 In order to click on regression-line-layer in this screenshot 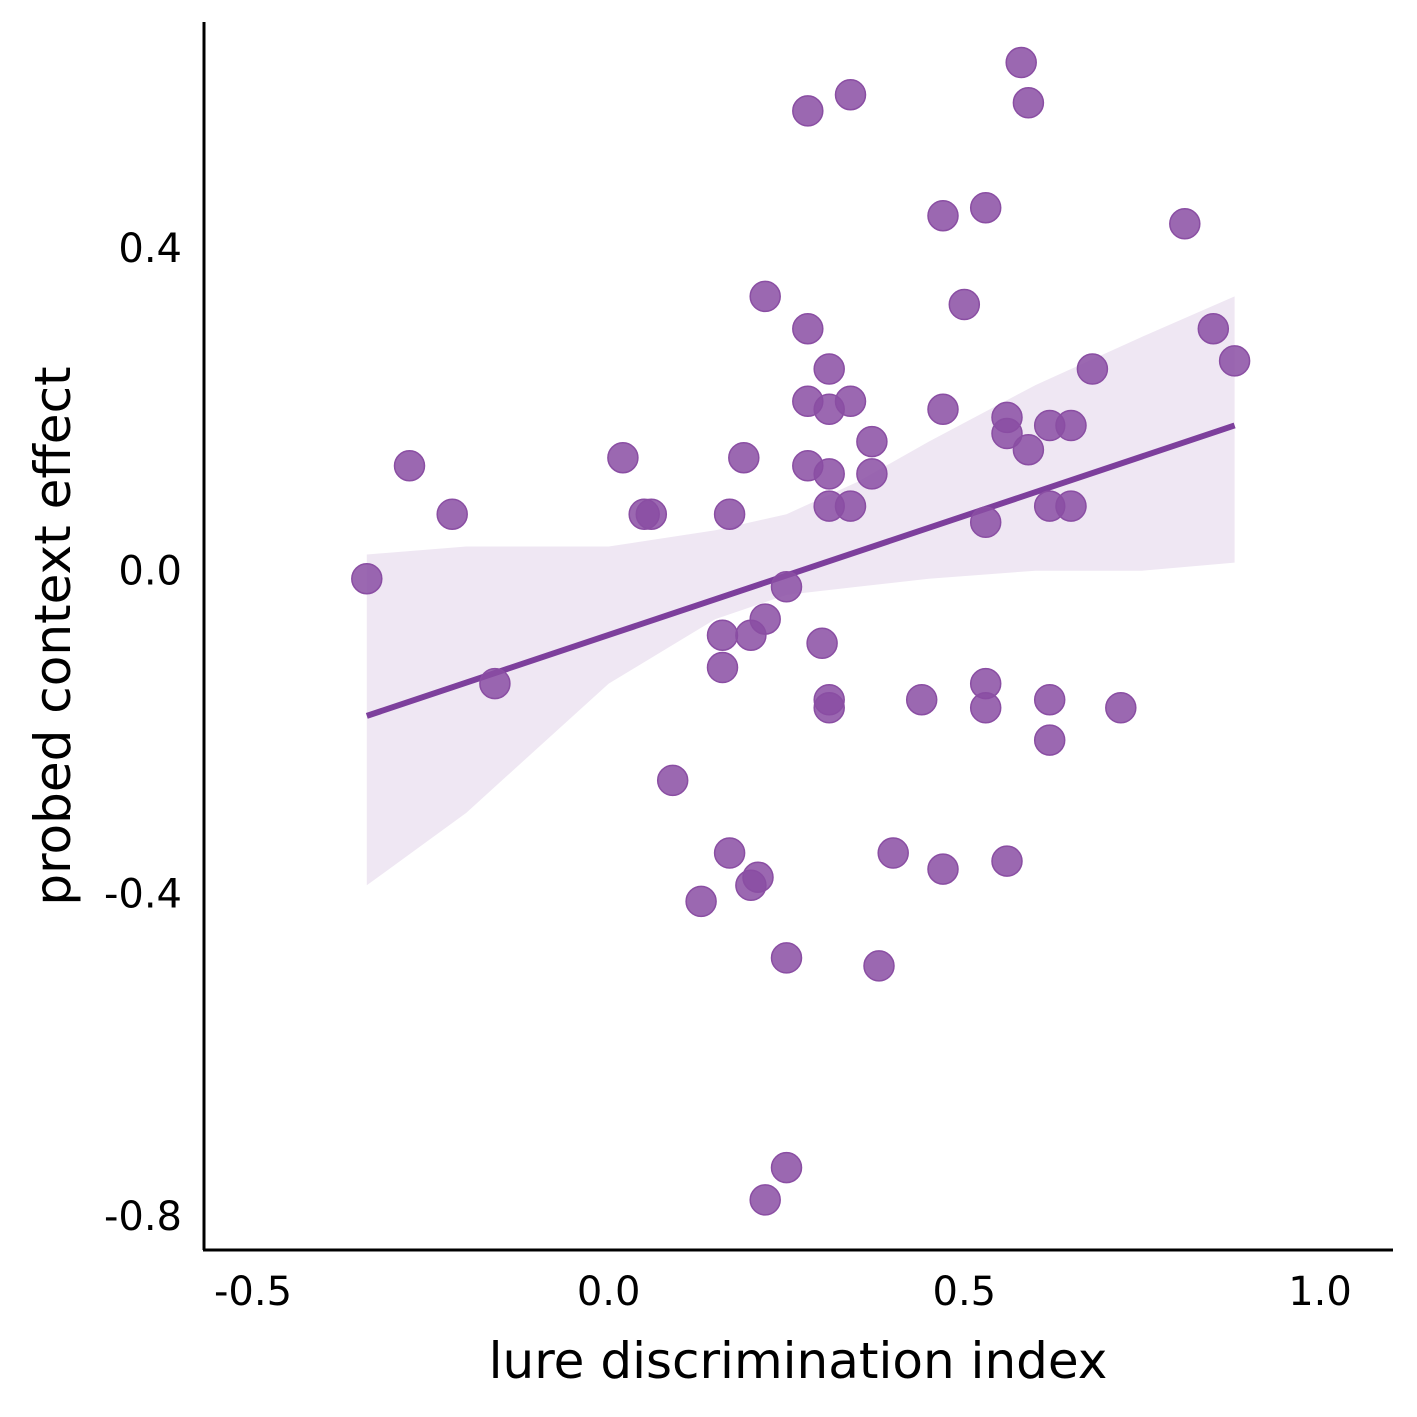, I will do `click(800, 570)`.